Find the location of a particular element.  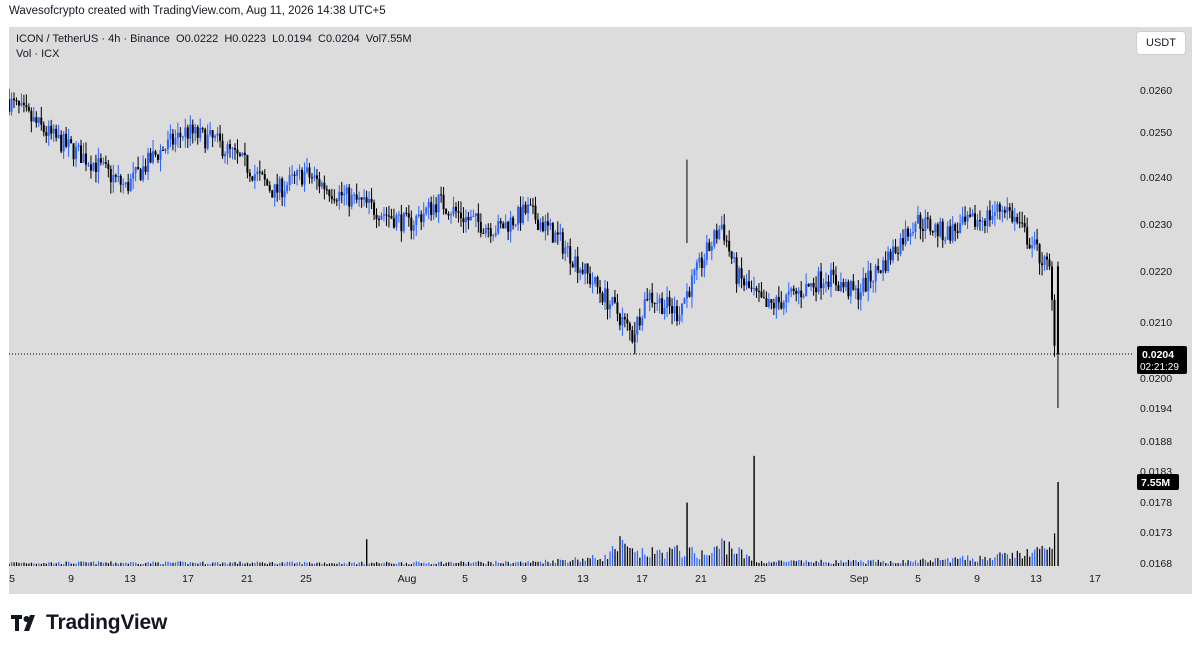

symbol-info: ICON / TetherUS · 4h · Binance is located at coordinates (93, 39).